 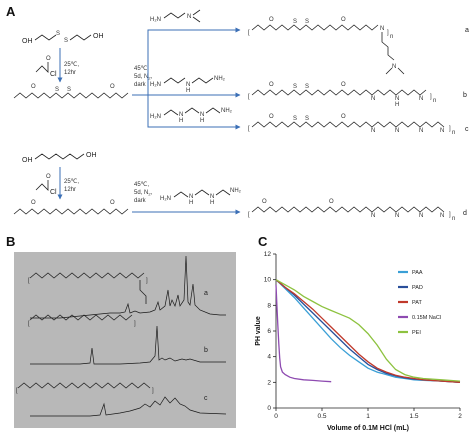 I want to click on legend-label: PAA, so click(x=417, y=273).